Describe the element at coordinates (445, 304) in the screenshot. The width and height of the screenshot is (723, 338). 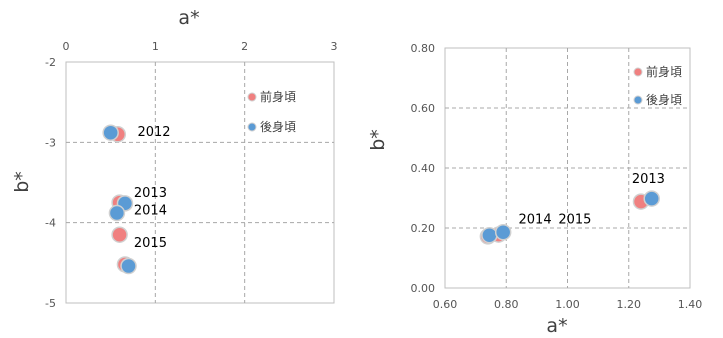
I see `x-tick-label: 0.60` at that location.